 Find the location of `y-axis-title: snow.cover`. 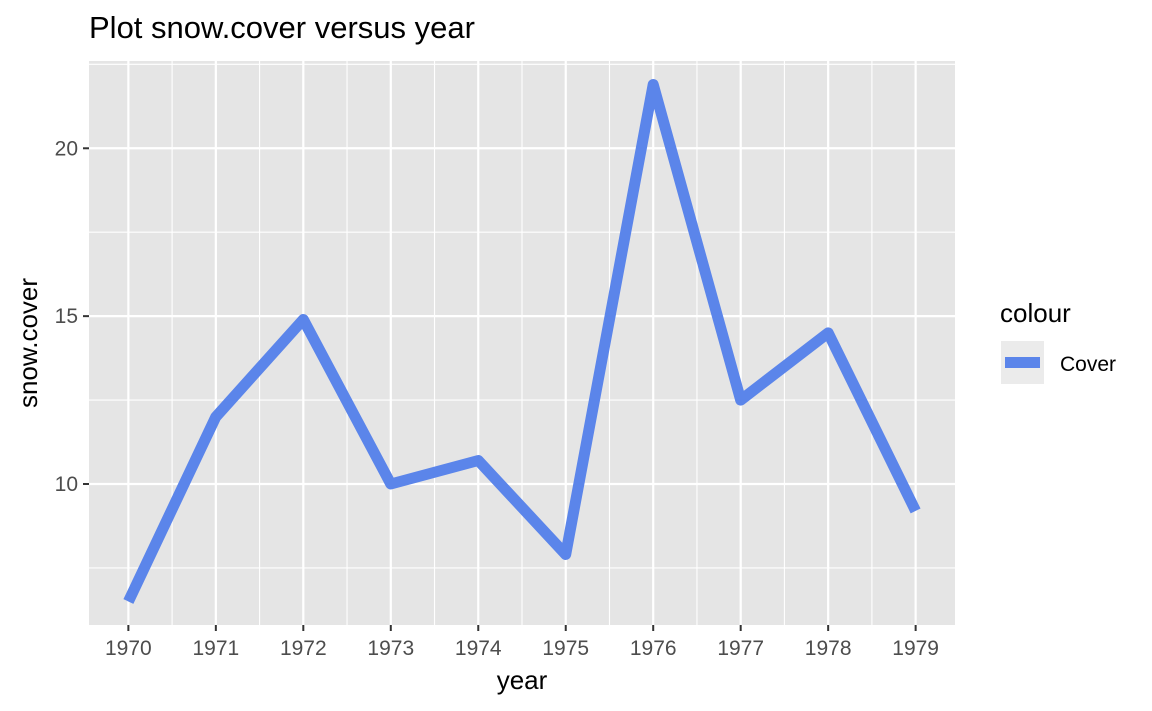

y-axis-title: snow.cover is located at coordinates (28, 343).